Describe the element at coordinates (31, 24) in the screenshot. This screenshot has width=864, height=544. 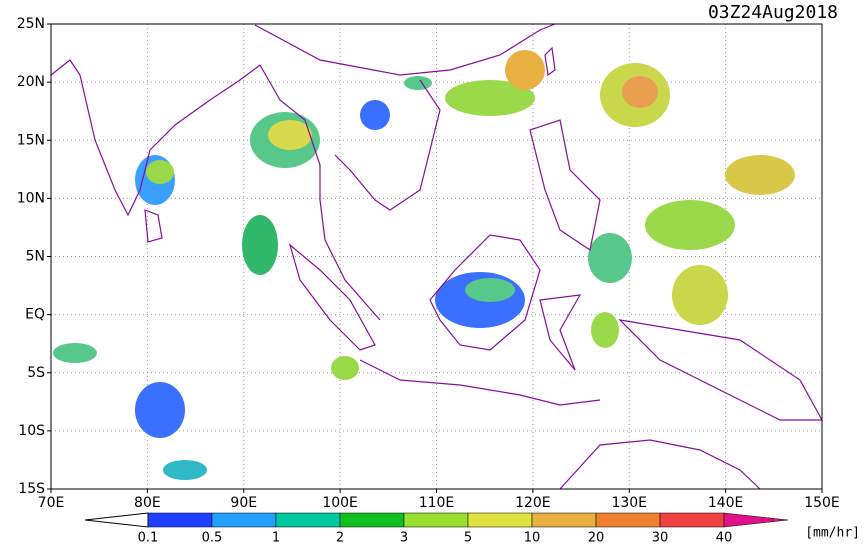
I see `lat-label: 25N` at that location.